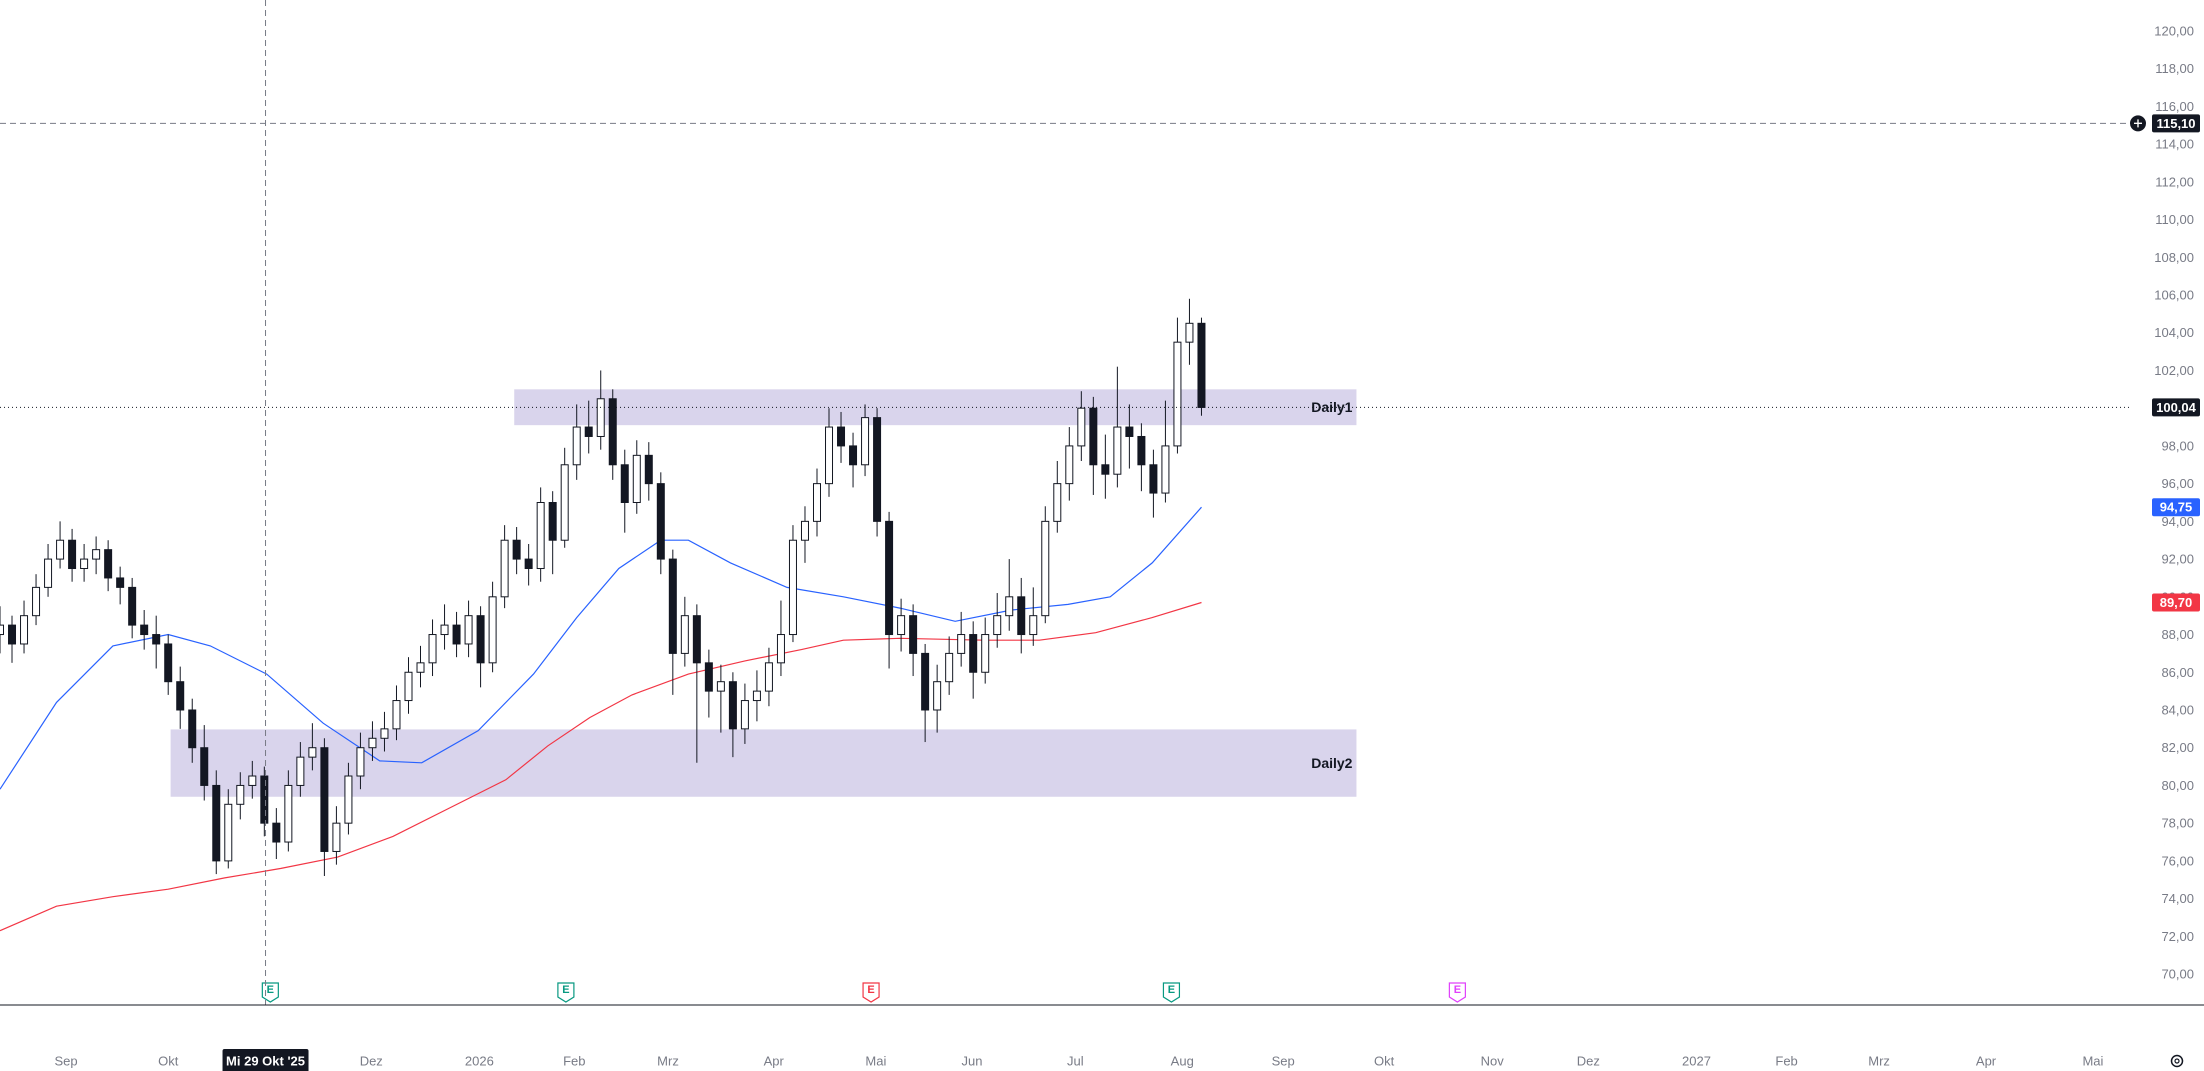 The height and width of the screenshot is (1071, 2204). Describe the element at coordinates (2174, 219) in the screenshot. I see `y-tick-label: 110,00` at that location.